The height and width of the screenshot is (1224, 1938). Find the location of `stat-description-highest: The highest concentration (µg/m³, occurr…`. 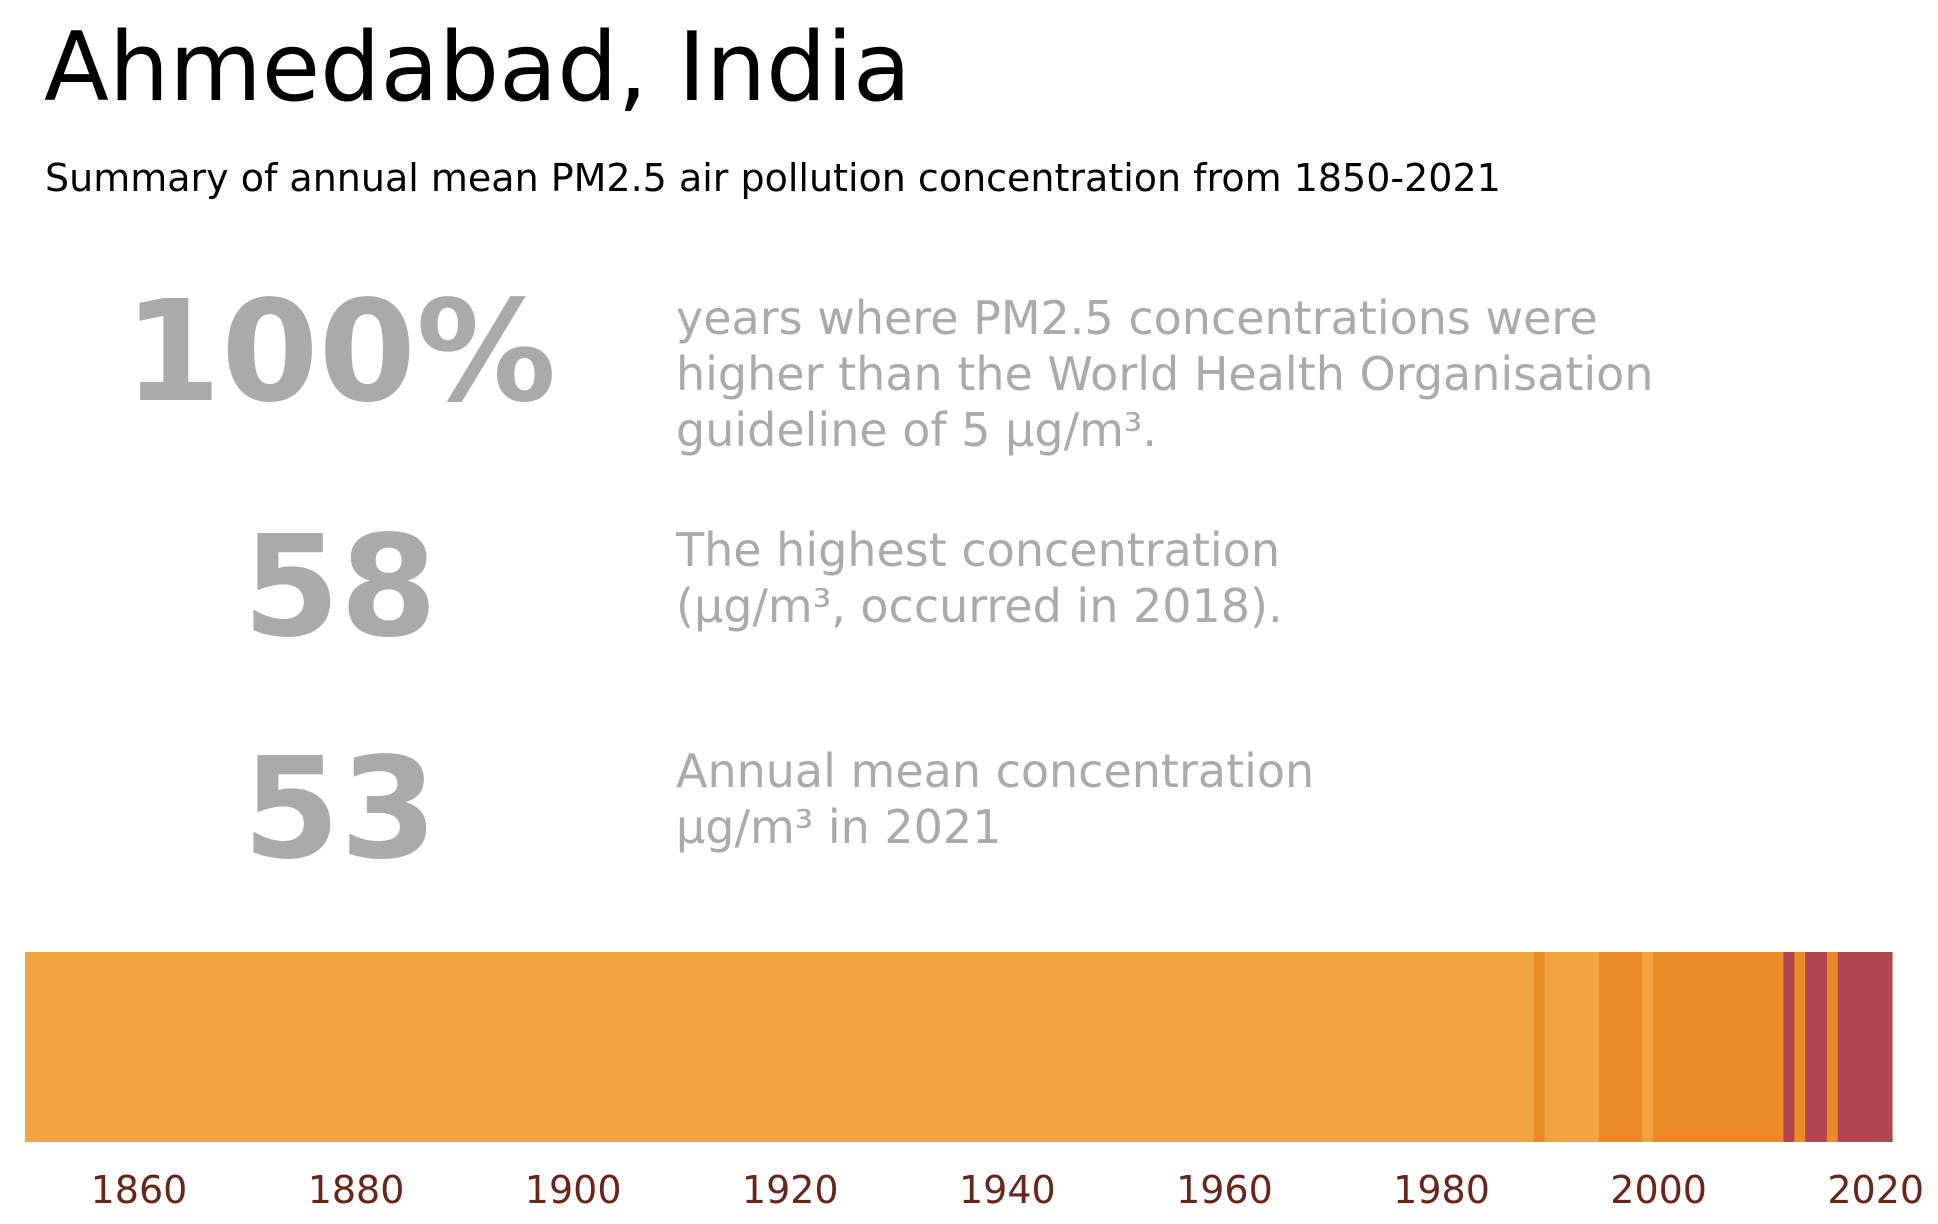

stat-description-highest: The highest concentration (µg/m³, occurr… is located at coordinates (979, 578).